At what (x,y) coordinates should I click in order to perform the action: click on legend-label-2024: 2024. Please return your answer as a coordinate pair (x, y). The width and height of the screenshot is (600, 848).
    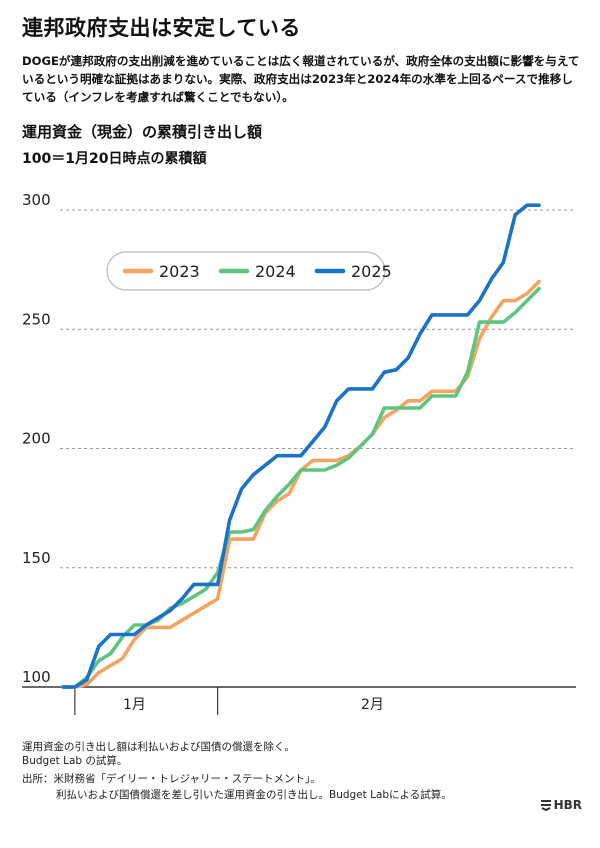
    Looking at the image, I should click on (275, 271).